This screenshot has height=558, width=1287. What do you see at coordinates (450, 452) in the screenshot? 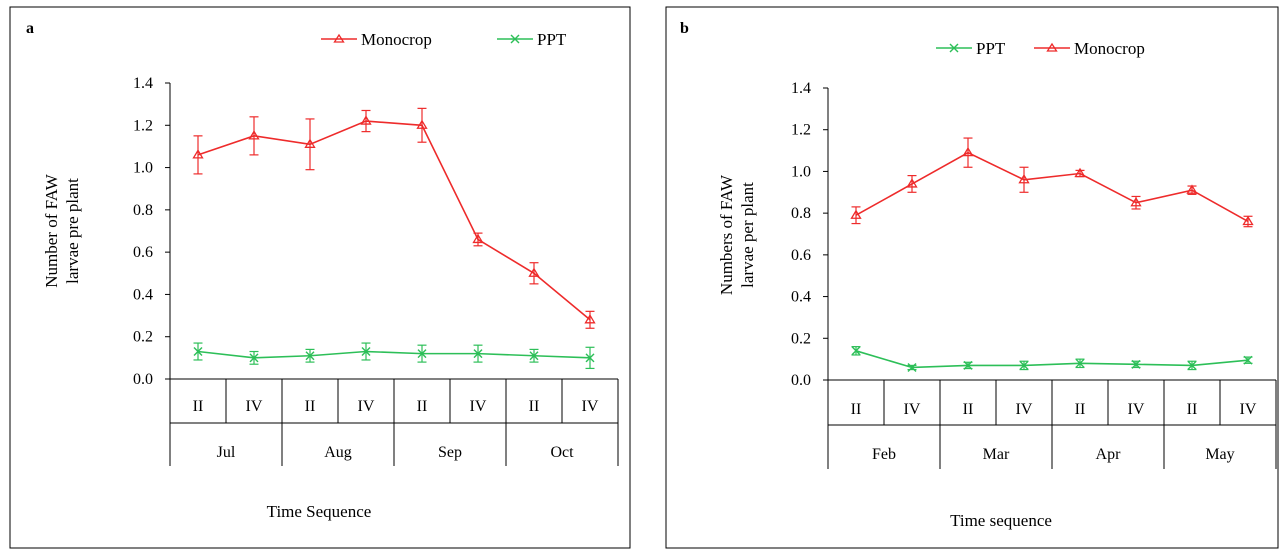
I see `x-group-label: Sep` at bounding box center [450, 452].